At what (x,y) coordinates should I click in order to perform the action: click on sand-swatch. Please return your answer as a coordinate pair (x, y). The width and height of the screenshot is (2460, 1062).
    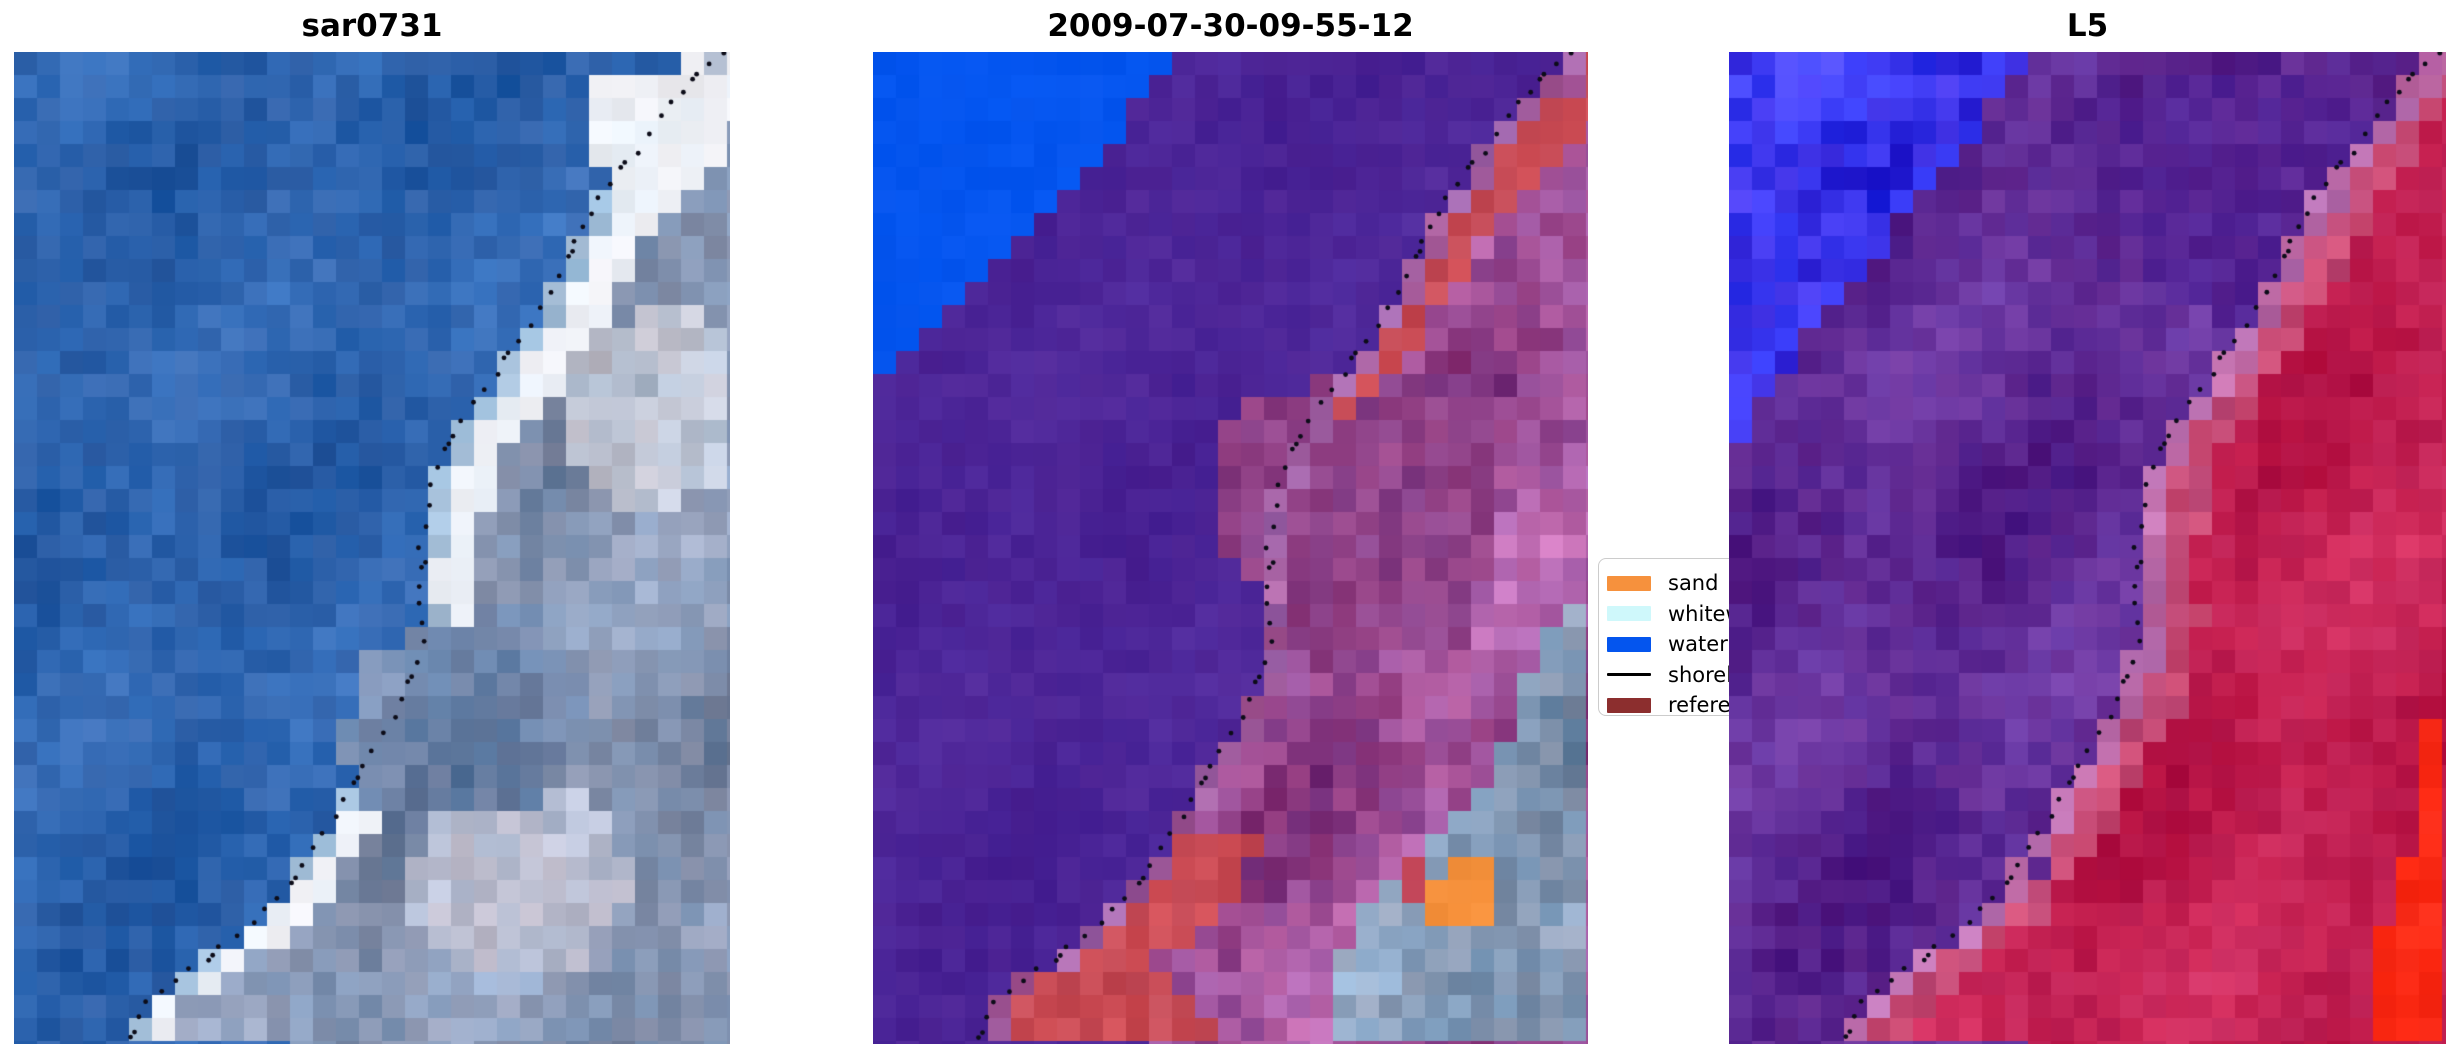
    Looking at the image, I should click on (1629, 583).